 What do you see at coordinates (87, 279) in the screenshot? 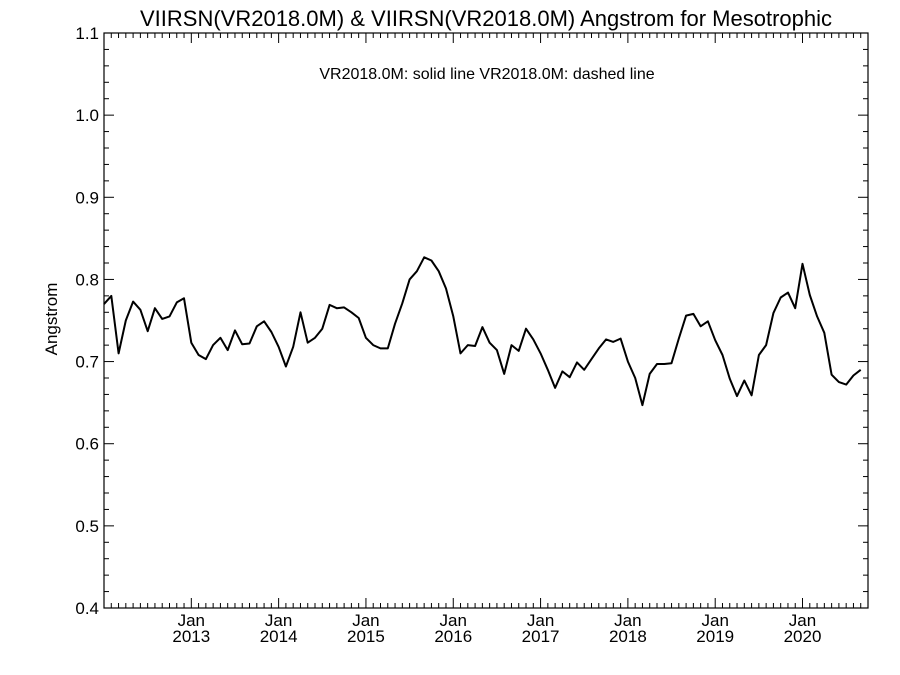
I see `y-tick-label: 0.8` at bounding box center [87, 279].